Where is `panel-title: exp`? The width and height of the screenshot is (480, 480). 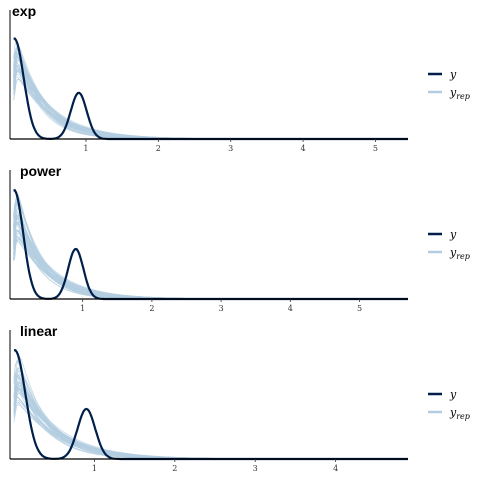 panel-title: exp is located at coordinates (24, 11).